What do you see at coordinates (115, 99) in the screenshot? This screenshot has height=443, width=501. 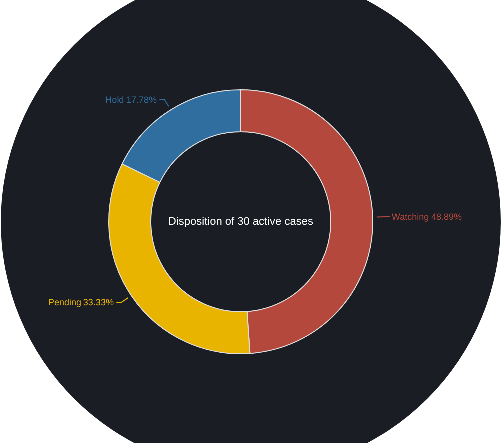 I see `slice-label: Hold` at bounding box center [115, 99].